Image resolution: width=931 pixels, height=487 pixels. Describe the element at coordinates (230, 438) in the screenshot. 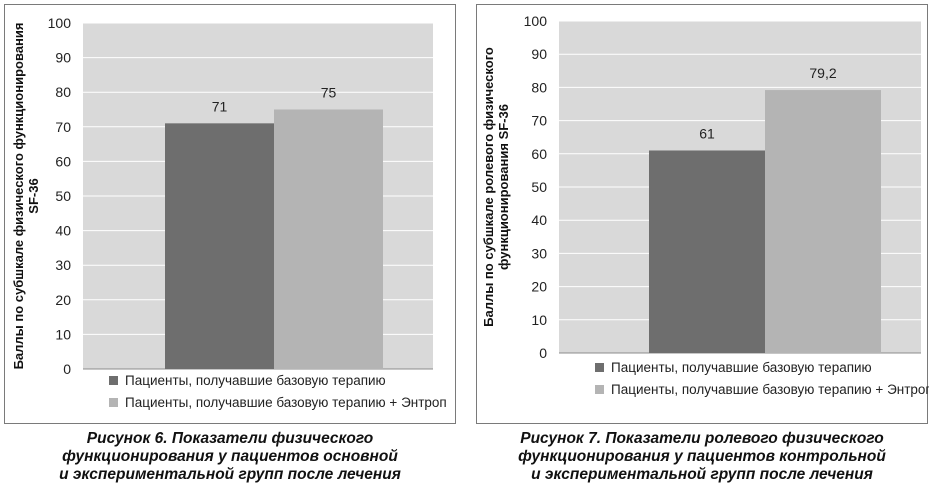

I see `caption-line: Рисунок 6. Показатели физического` at that location.